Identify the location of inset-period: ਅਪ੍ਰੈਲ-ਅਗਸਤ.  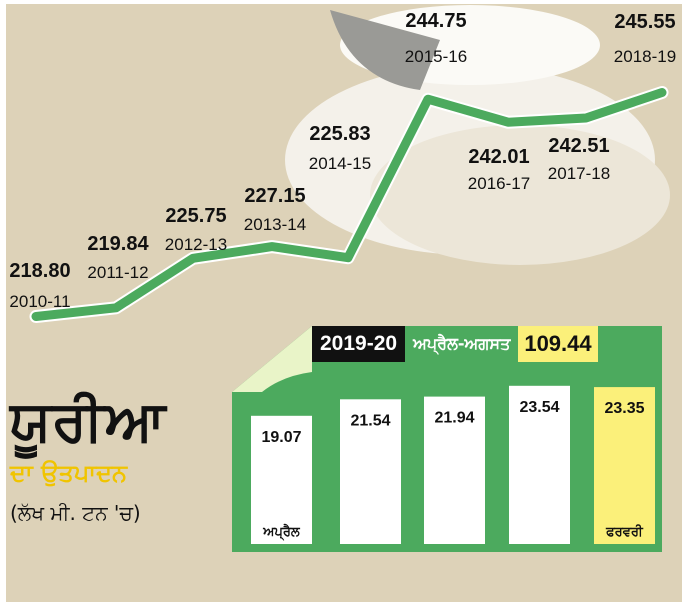
(462, 344).